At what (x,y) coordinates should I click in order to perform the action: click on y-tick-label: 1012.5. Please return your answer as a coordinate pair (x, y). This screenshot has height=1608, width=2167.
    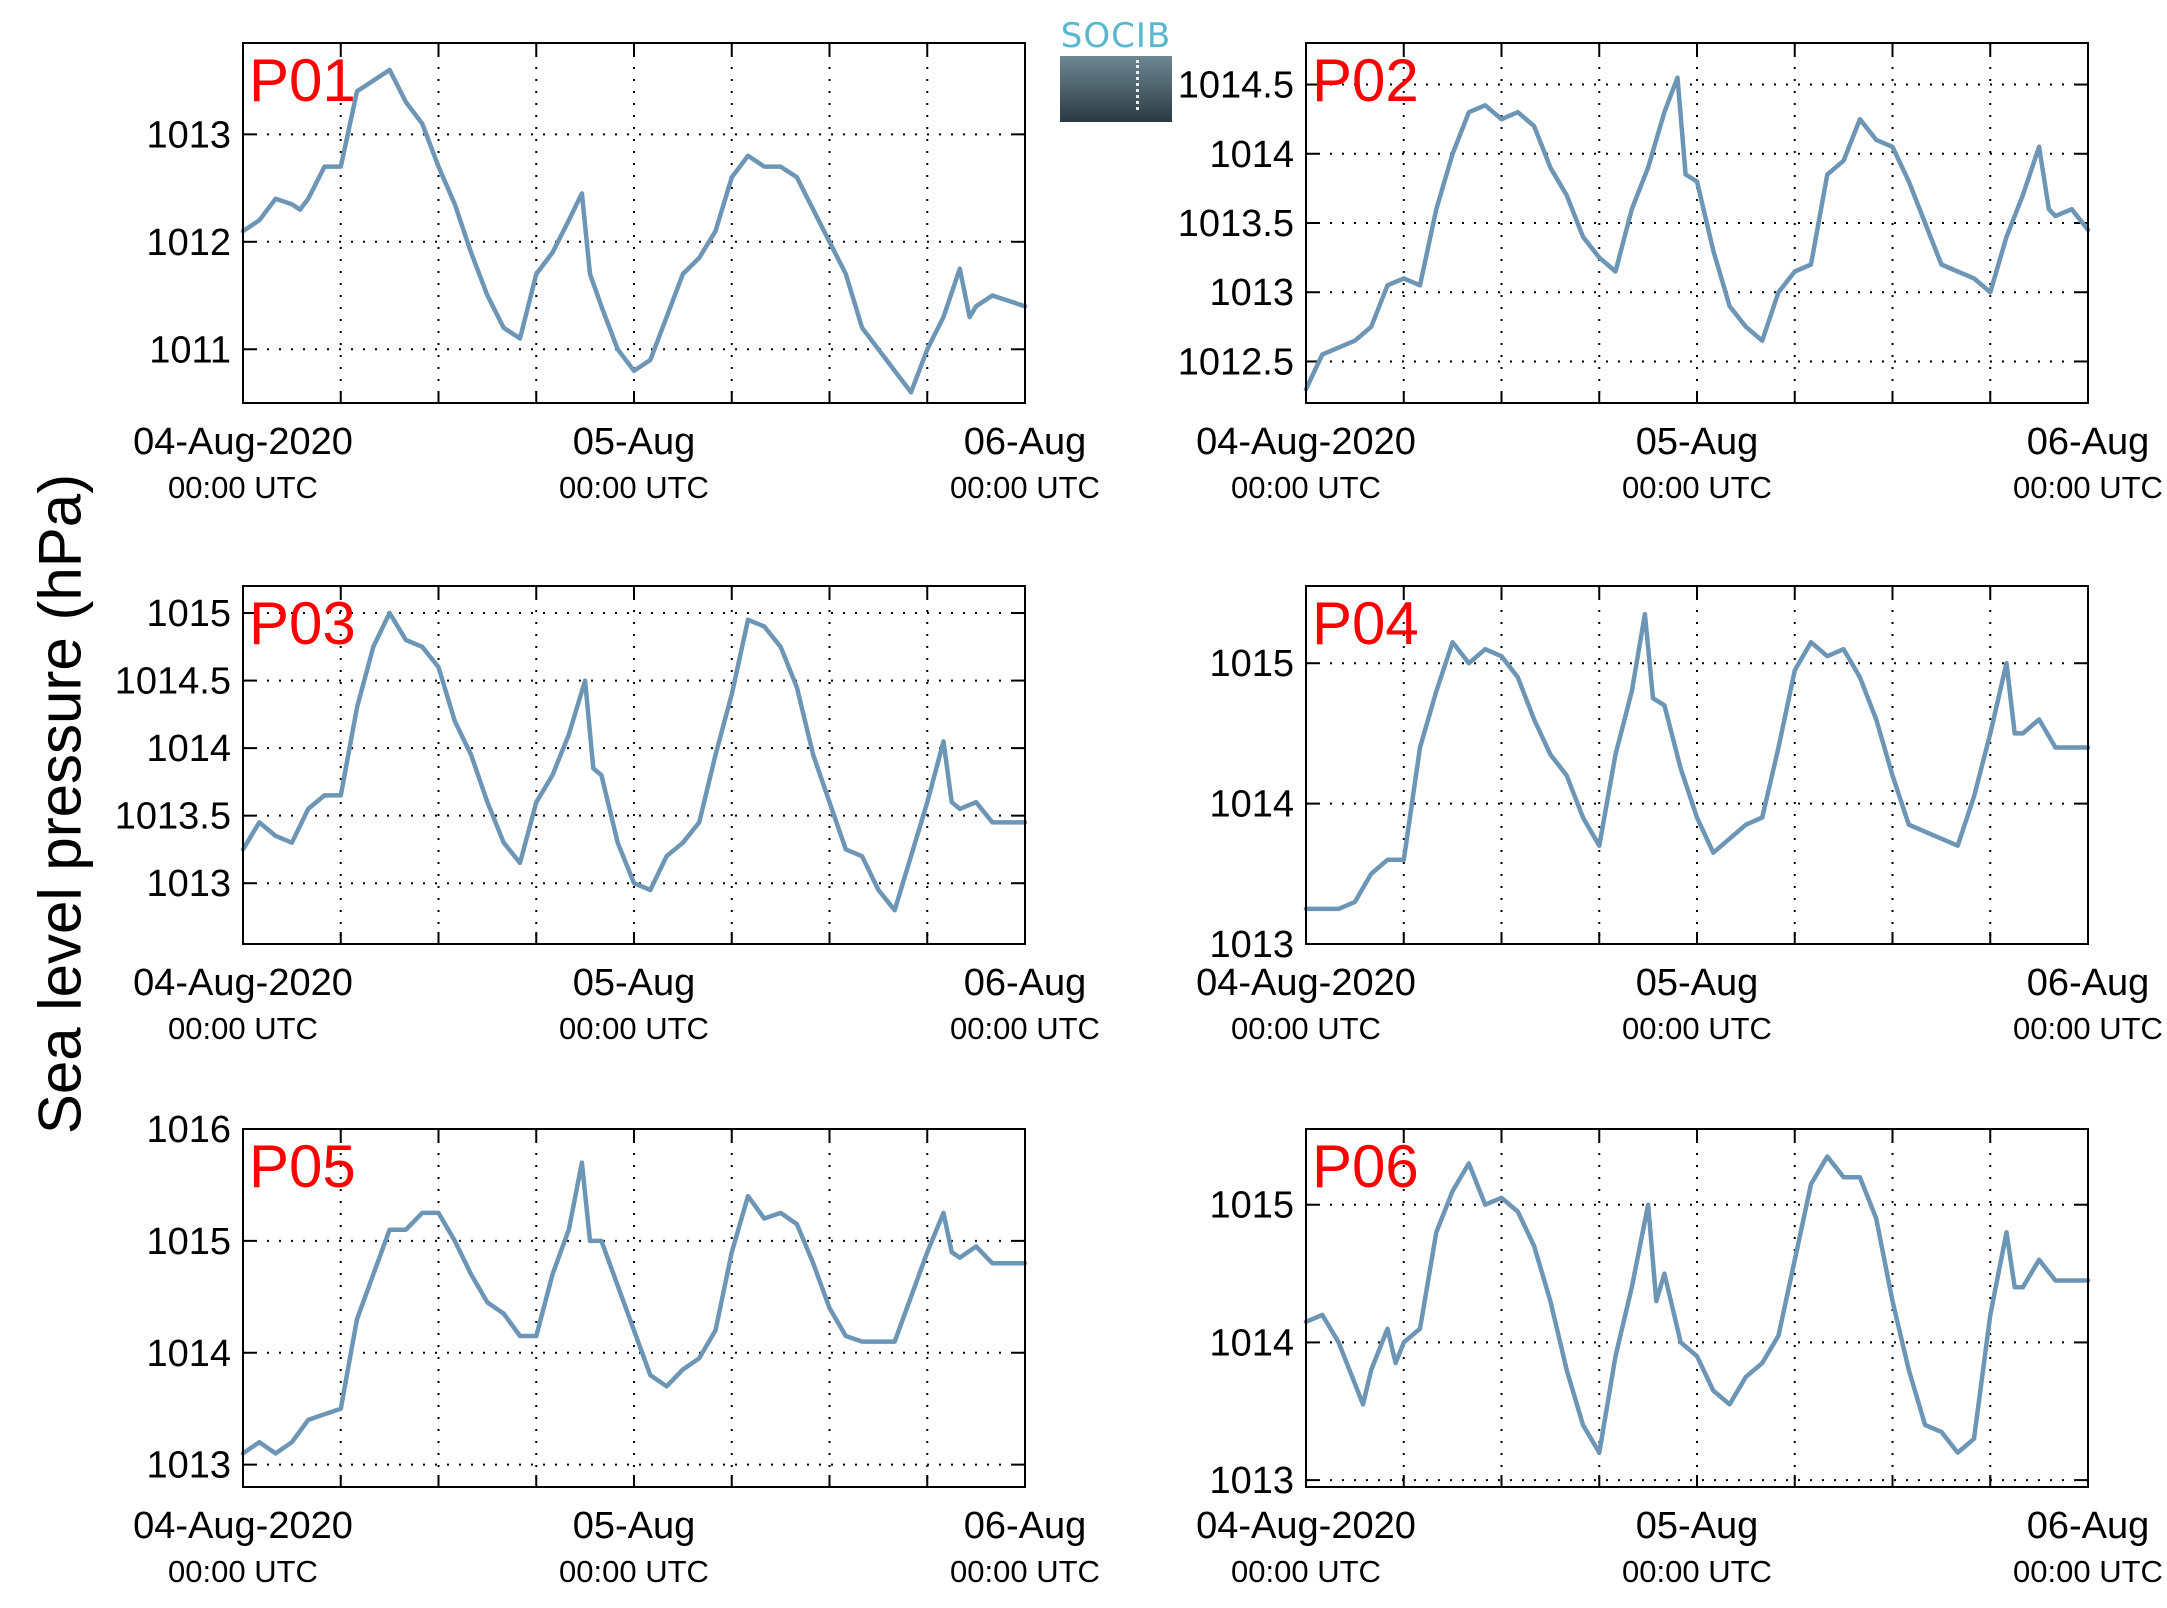
    Looking at the image, I should click on (1236, 362).